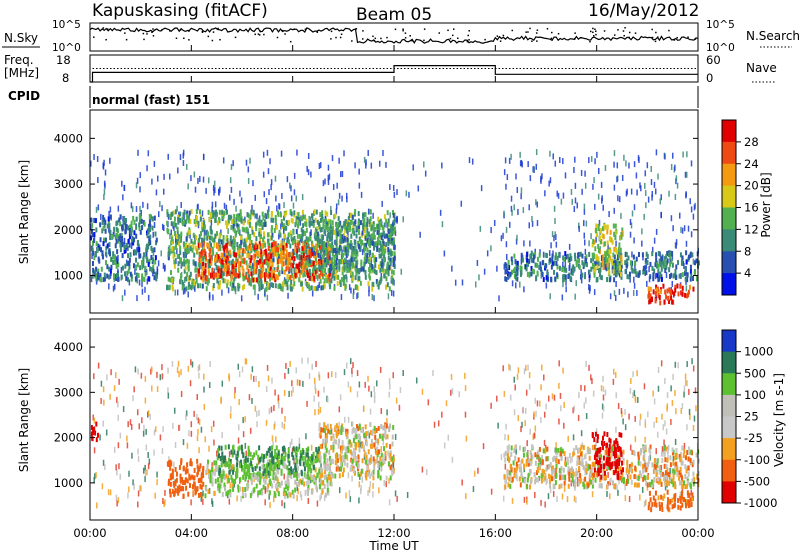 The image size is (800, 558). I want to click on freq-right-tick-top: 60, so click(713, 60).